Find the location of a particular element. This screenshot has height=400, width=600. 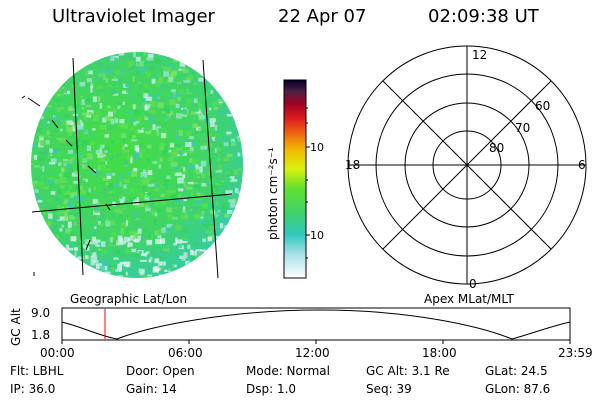

gc-alt-axis-label: GC Alt is located at coordinates (16, 327).